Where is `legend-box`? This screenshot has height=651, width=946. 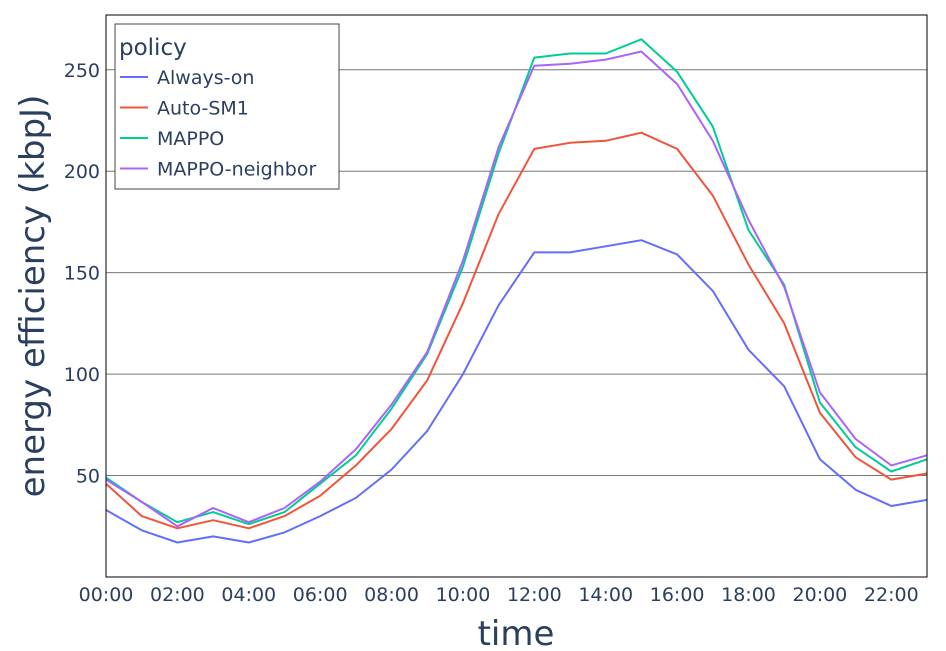 legend-box is located at coordinates (227, 106).